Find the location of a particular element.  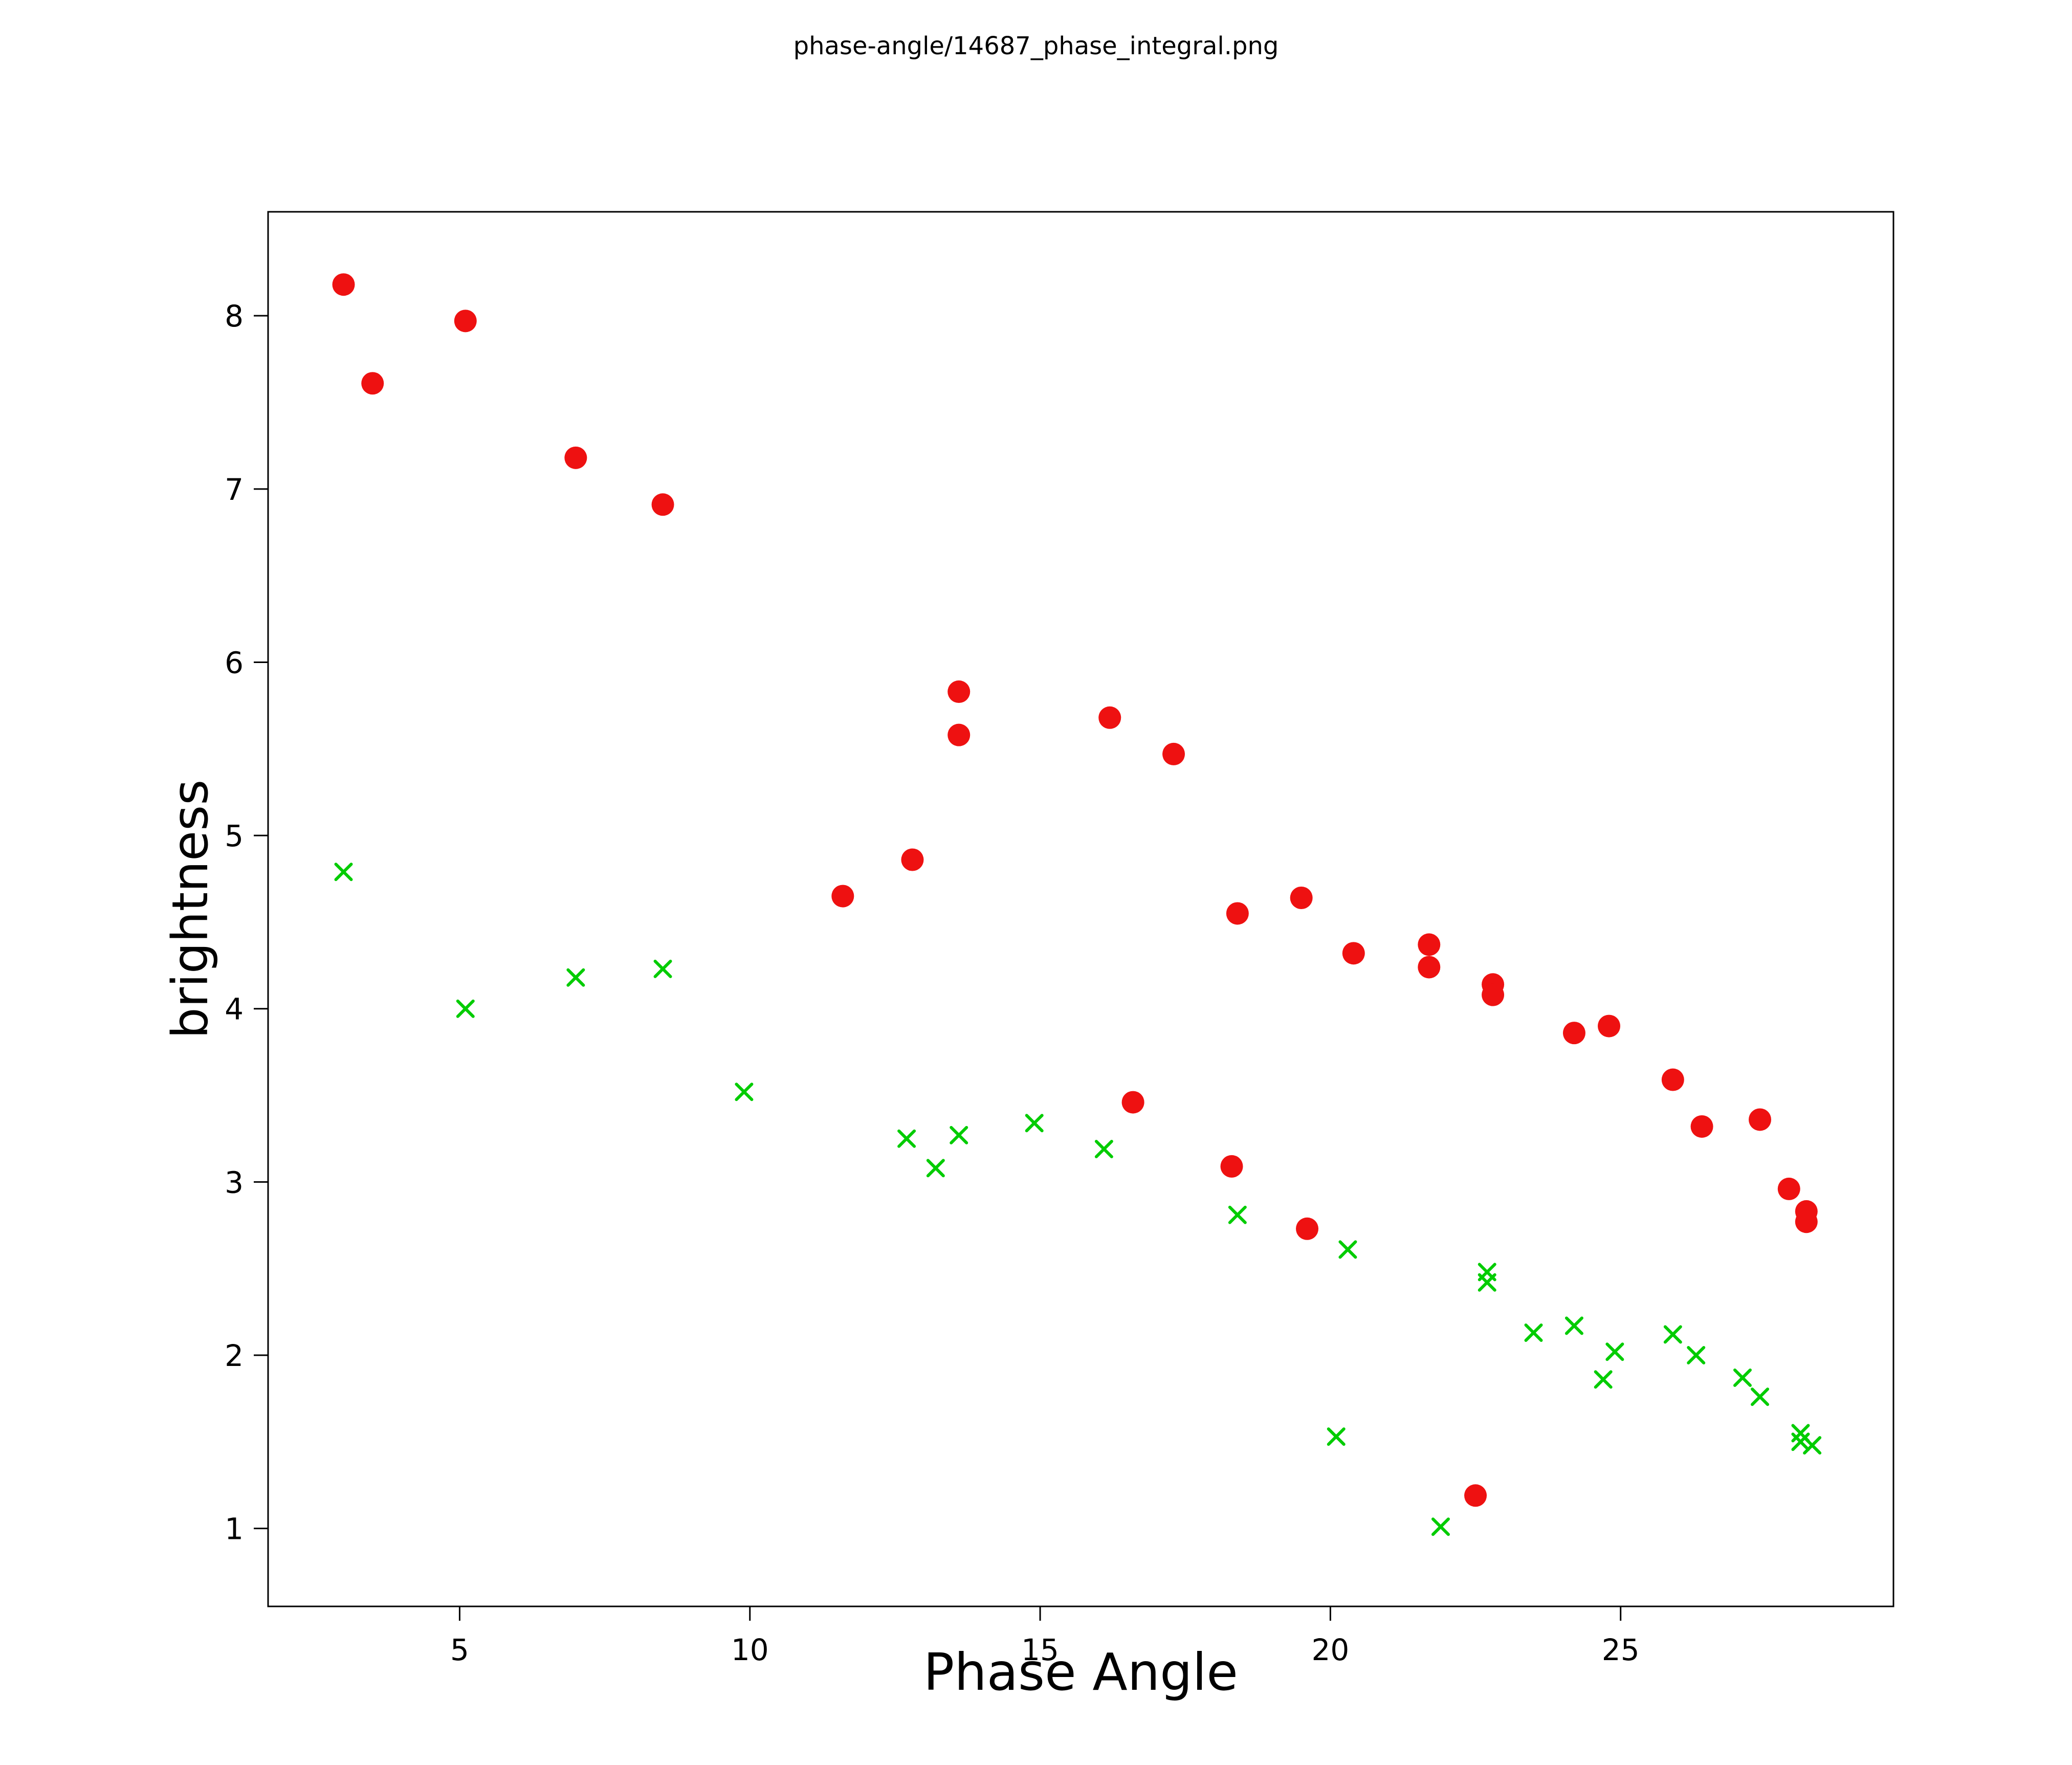

x-tick-label: 25 is located at coordinates (1621, 1650).